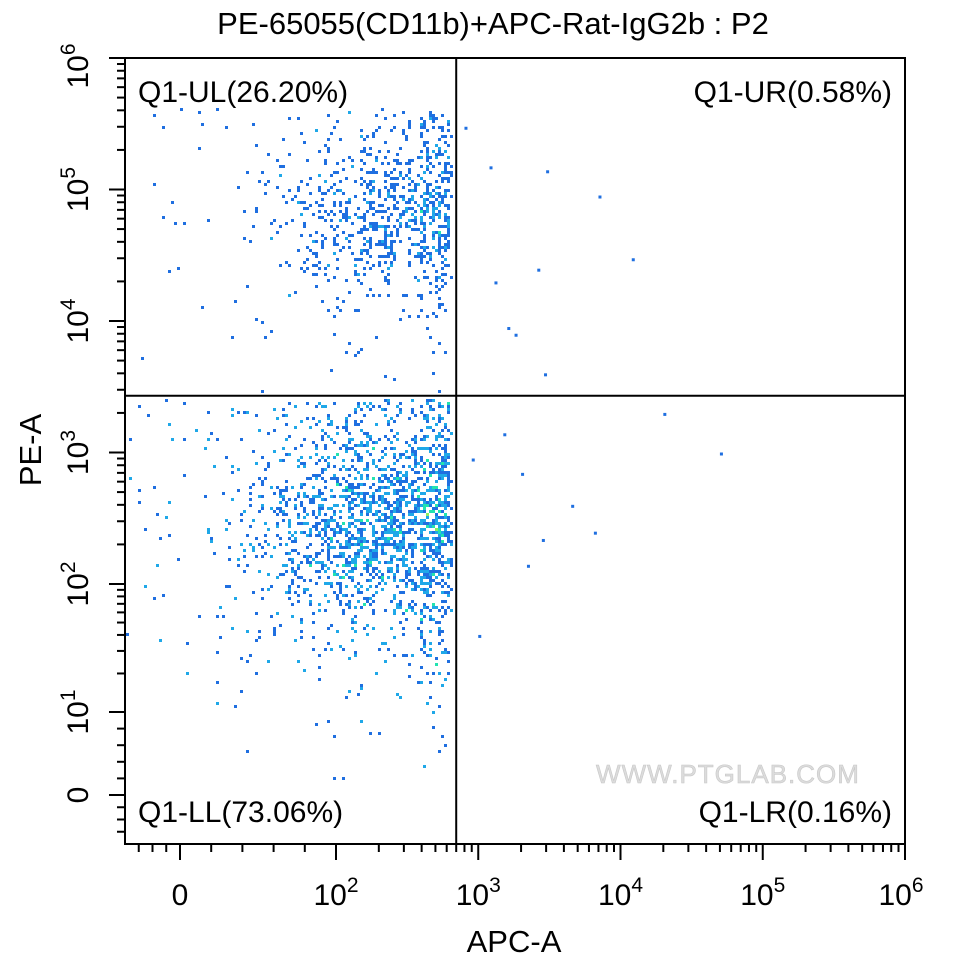 Image resolution: width=953 pixels, height=962 pixels. What do you see at coordinates (473, 460) in the screenshot?
I see `outlier-dot` at bounding box center [473, 460].